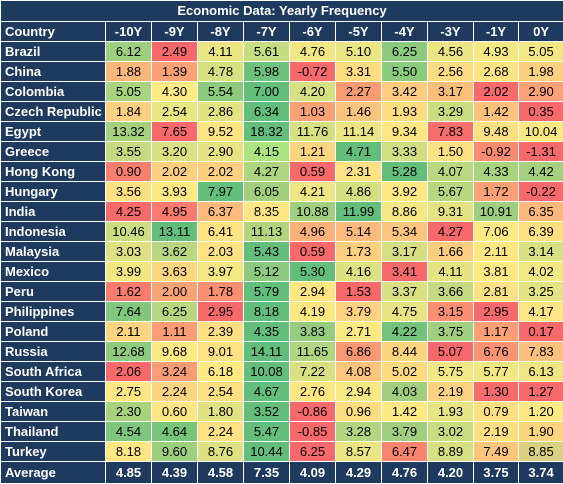  I want to click on data-cell: 8.86, so click(405, 212).